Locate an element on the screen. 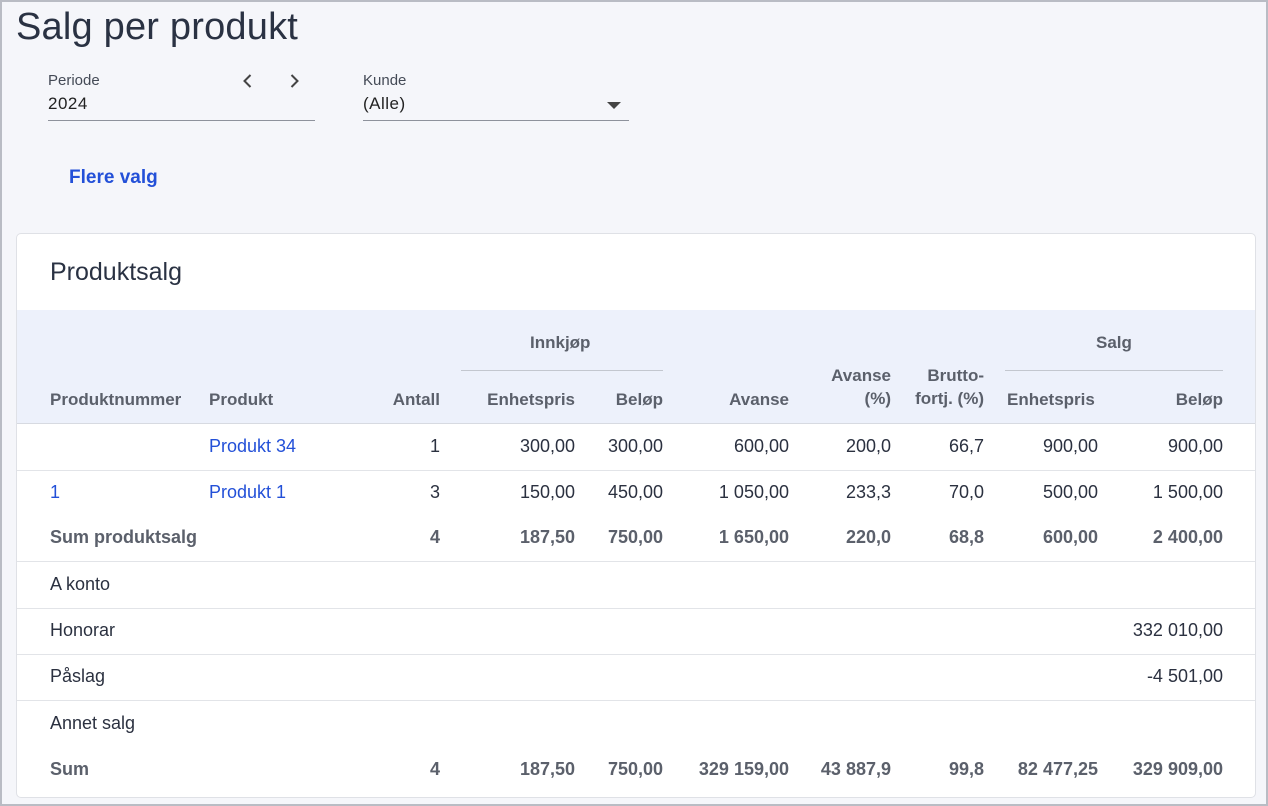 The height and width of the screenshot is (806, 1268). header-brutto-line2: fortj. (%) is located at coordinates (949, 398).